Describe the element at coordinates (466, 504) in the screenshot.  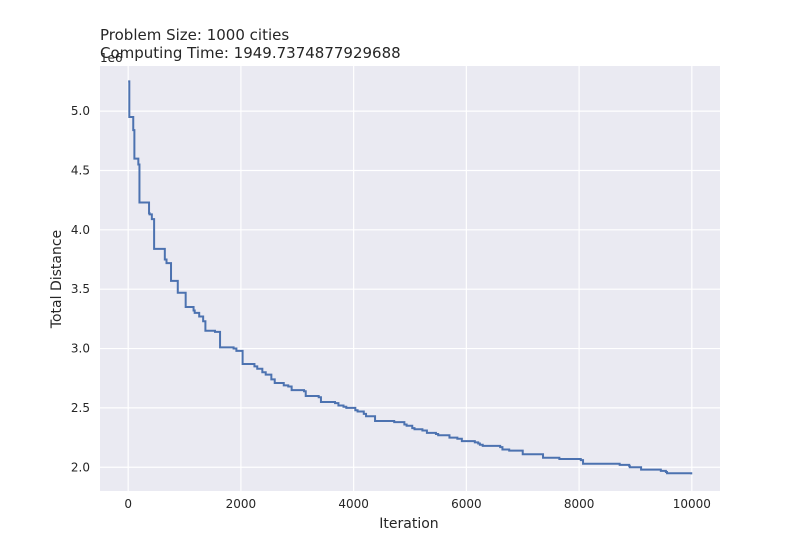
I see `x-tick-label: 6000` at that location.